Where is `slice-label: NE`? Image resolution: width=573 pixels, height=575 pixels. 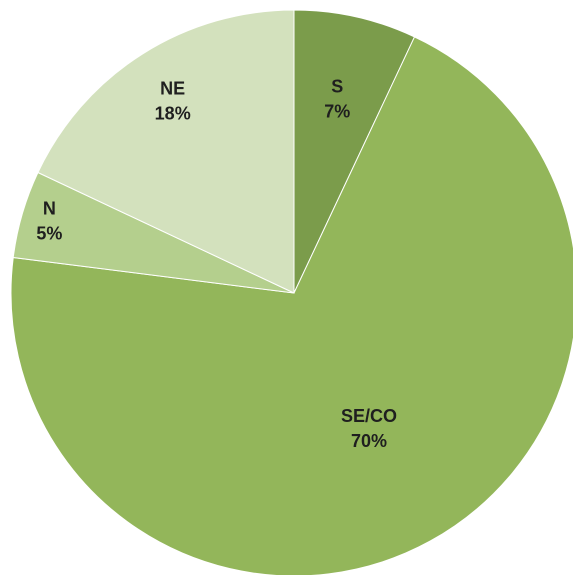
slice-label: NE is located at coordinates (172, 89).